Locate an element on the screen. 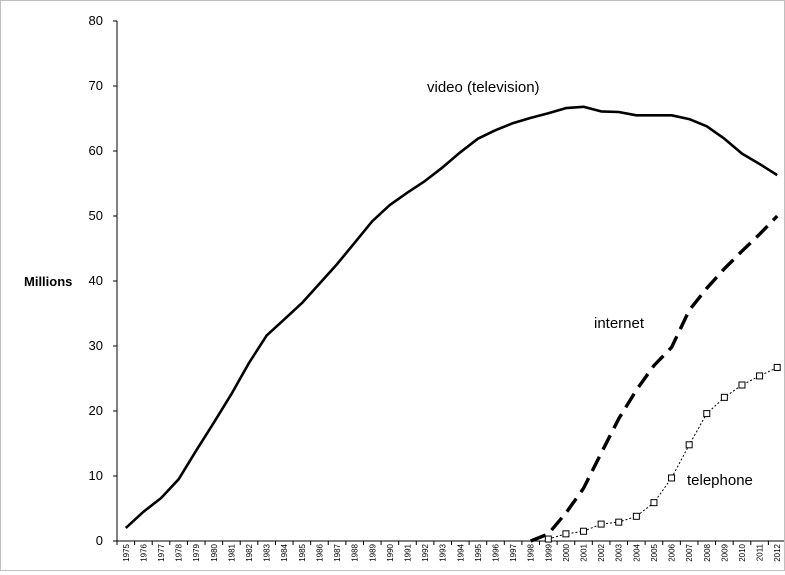 The image size is (785, 575). x-tick-label: 1976 is located at coordinates (143, 552).